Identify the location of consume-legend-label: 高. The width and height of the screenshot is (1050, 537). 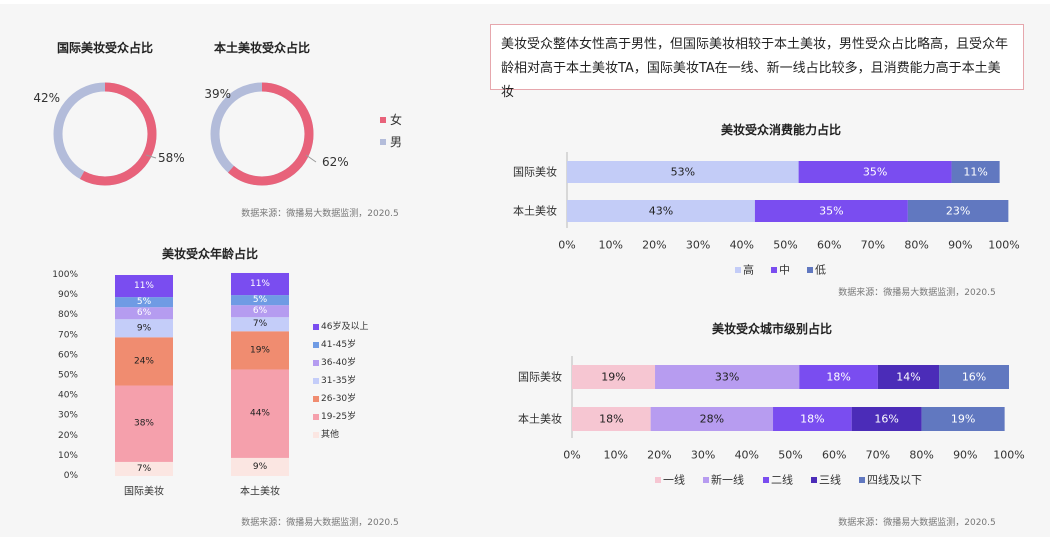
(748, 270).